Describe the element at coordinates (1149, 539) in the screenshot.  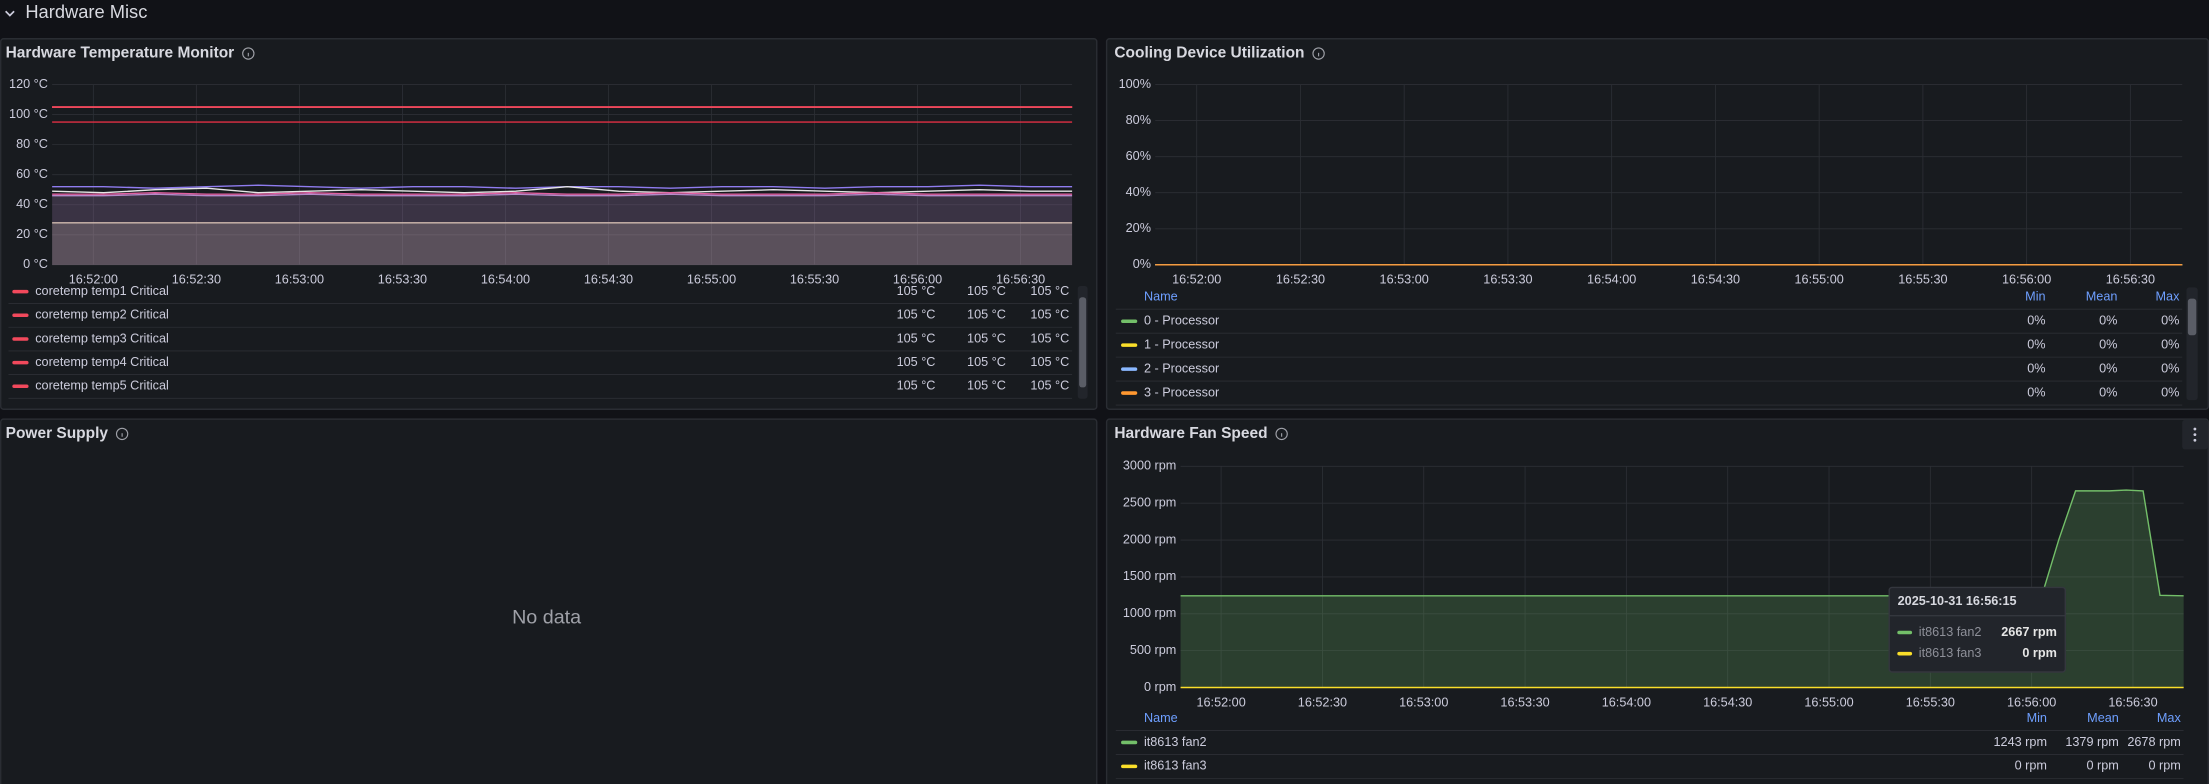
I see `y-tick-label: 2000 rpm` at that location.